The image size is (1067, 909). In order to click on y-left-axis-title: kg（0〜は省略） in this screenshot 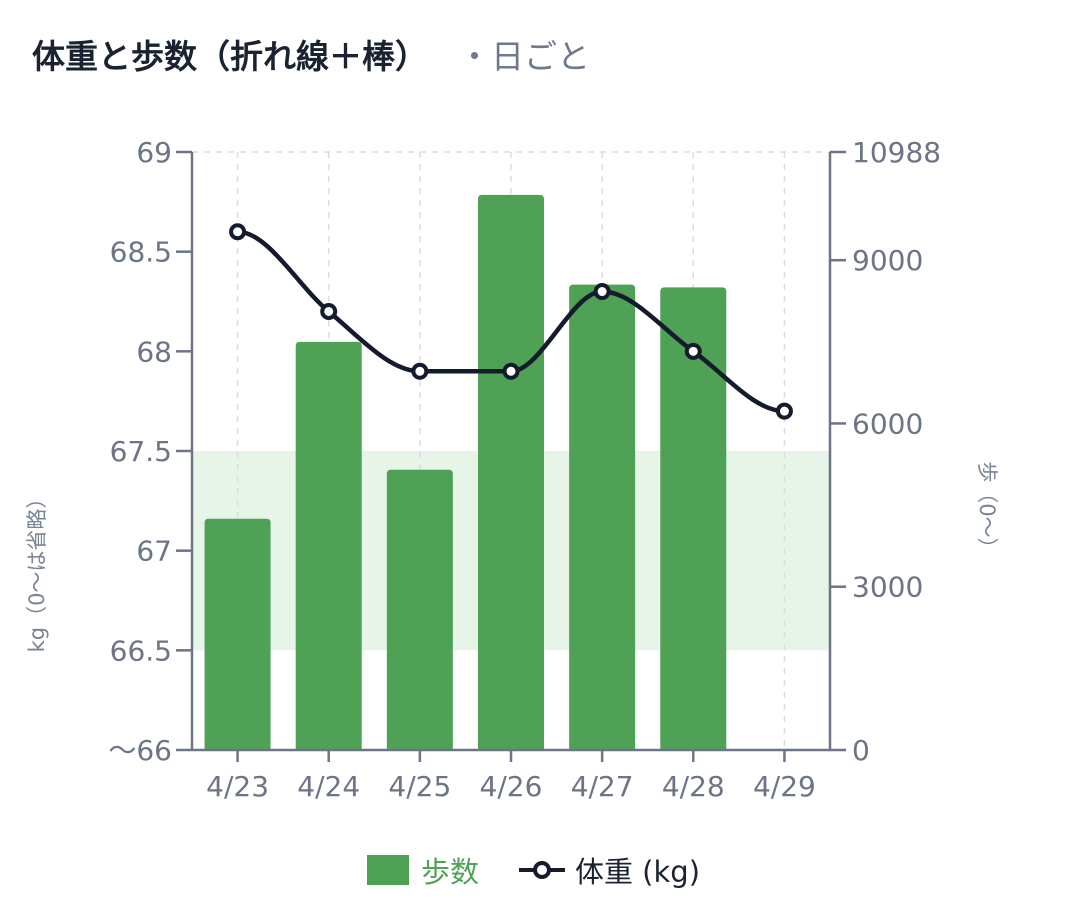, I will do `click(37, 570)`.